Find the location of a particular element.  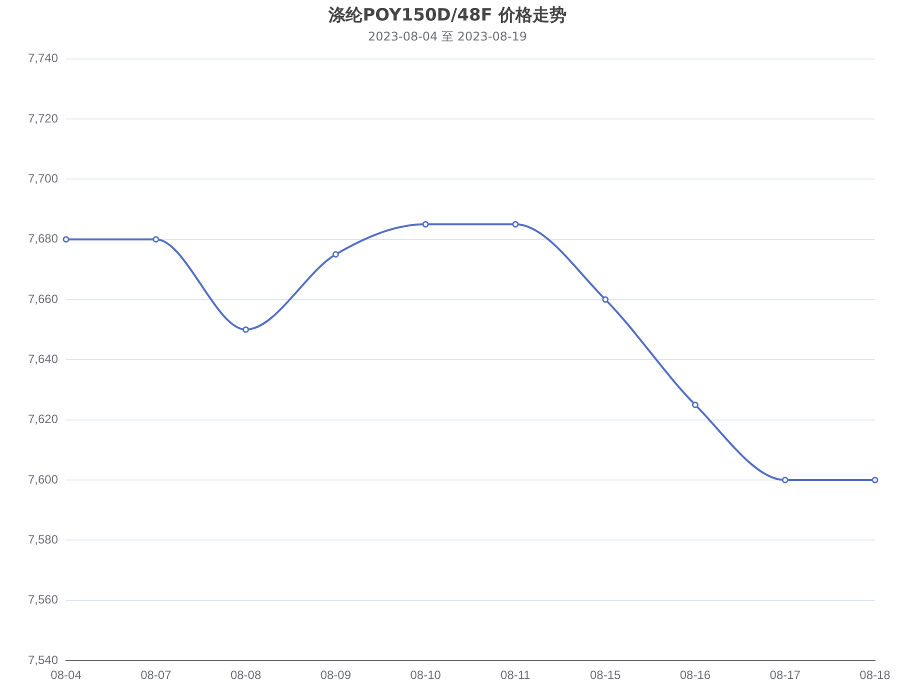

x-tick-label: 08-18 is located at coordinates (875, 675).